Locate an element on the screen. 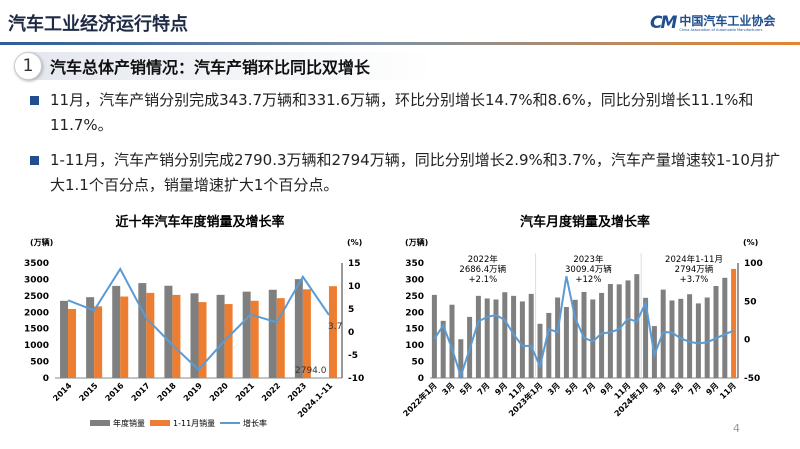 This screenshot has height=449, width=800. y2-tick-label: 5 is located at coordinates (351, 310).